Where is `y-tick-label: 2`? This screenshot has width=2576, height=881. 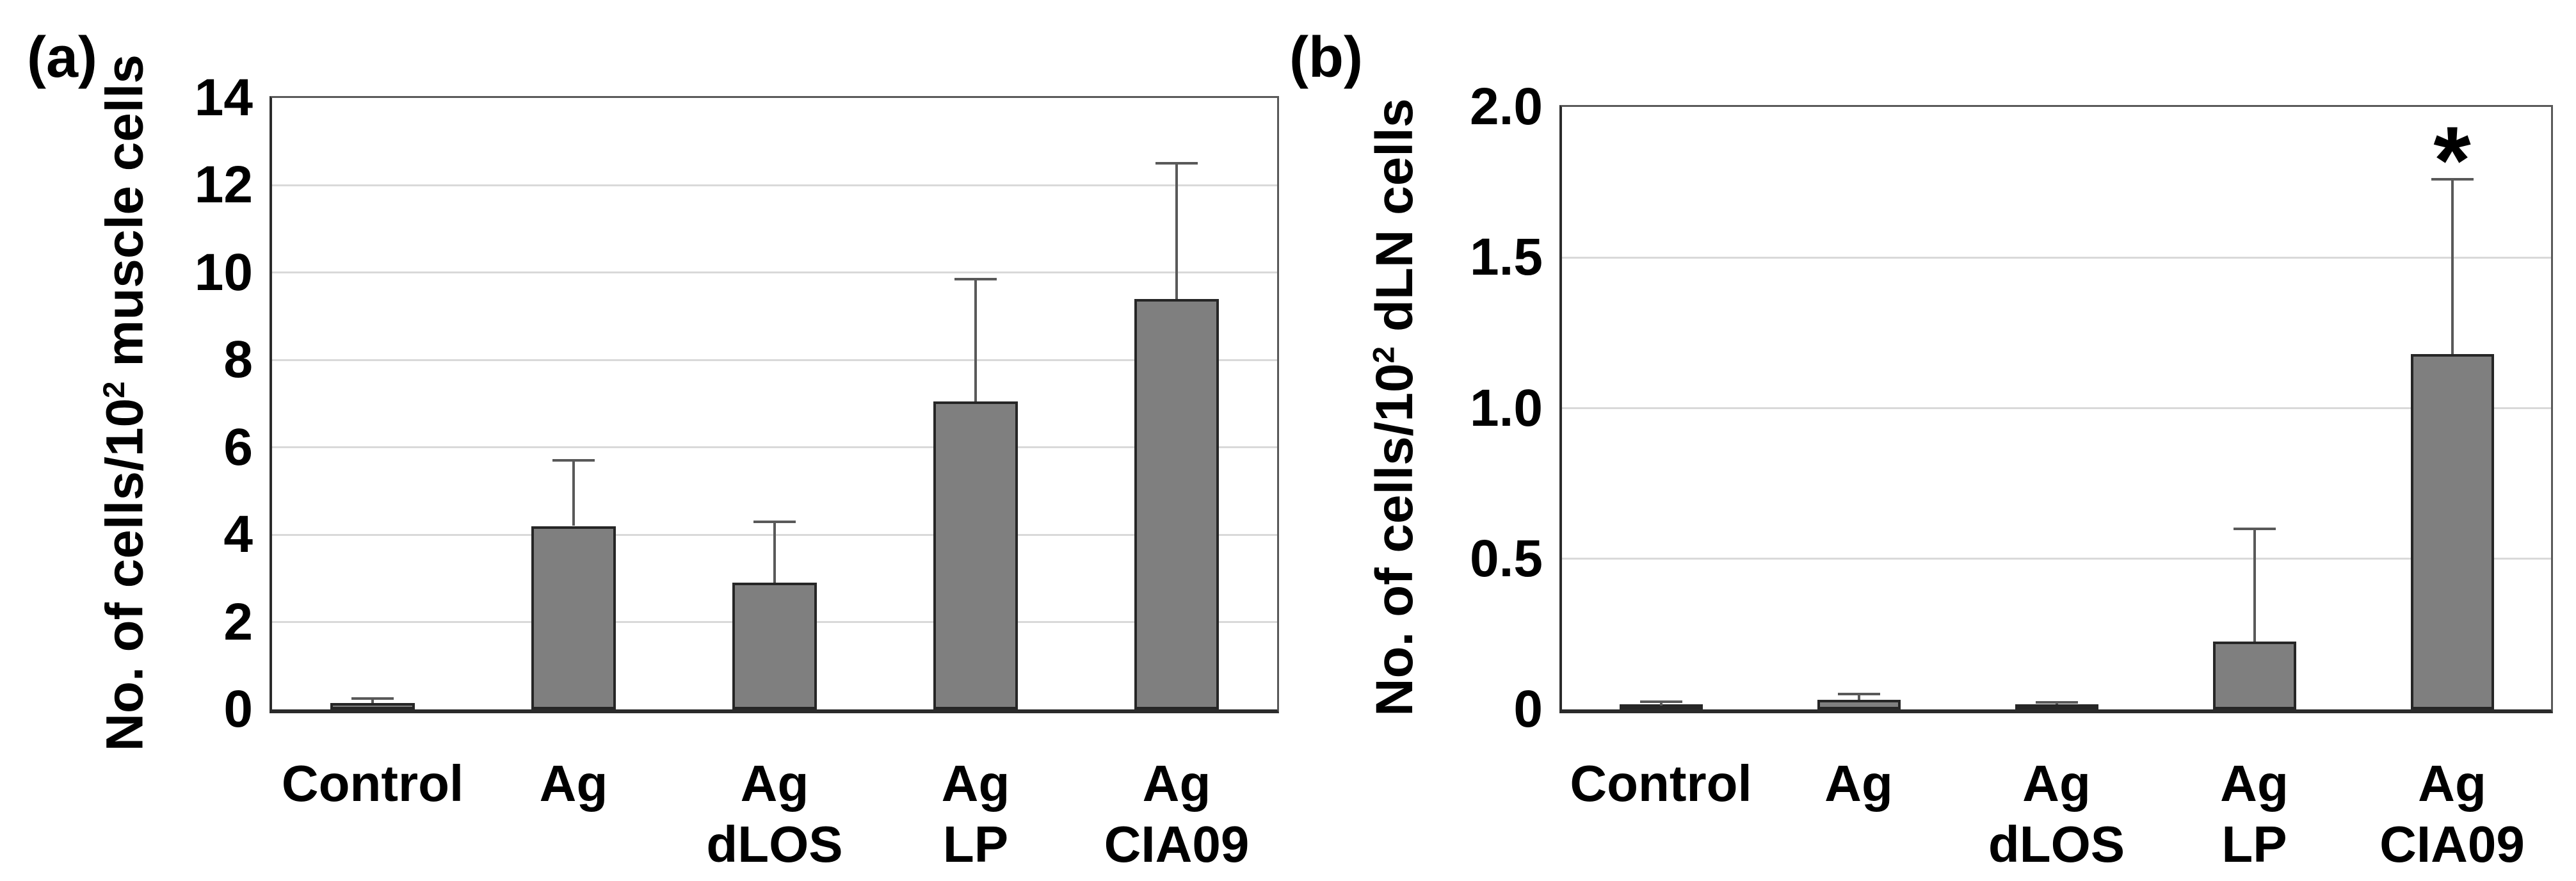
y-tick-label: 2 is located at coordinates (238, 621).